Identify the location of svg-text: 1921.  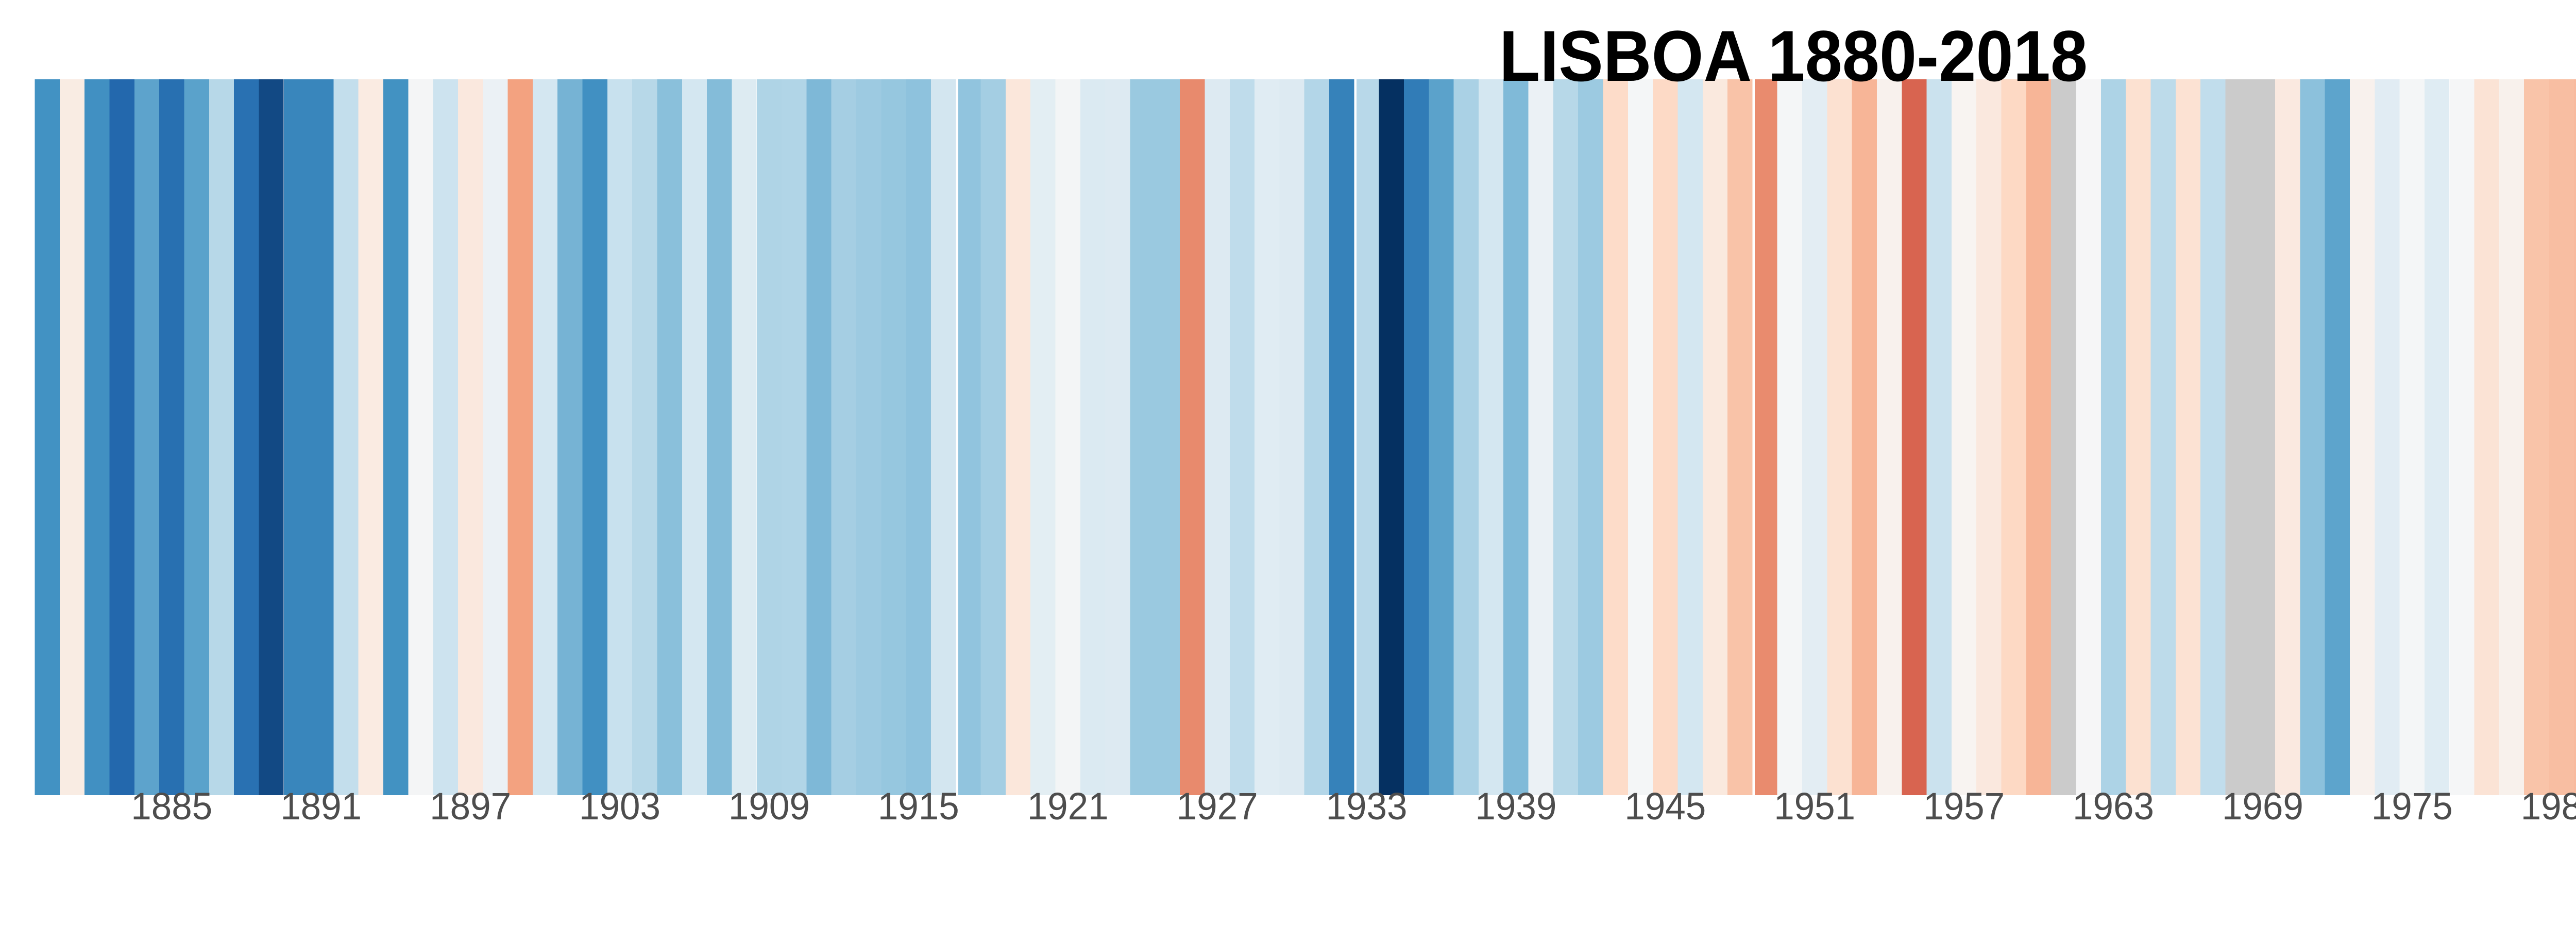
(1068, 807).